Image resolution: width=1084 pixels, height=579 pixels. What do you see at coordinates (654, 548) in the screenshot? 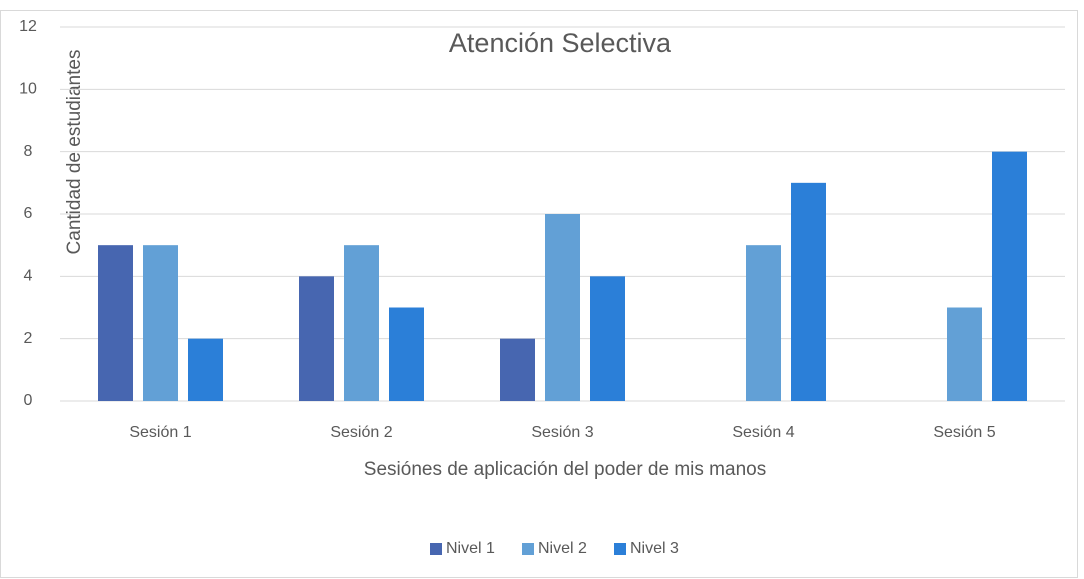
I see `legend-label: Nivel 3` at bounding box center [654, 548].